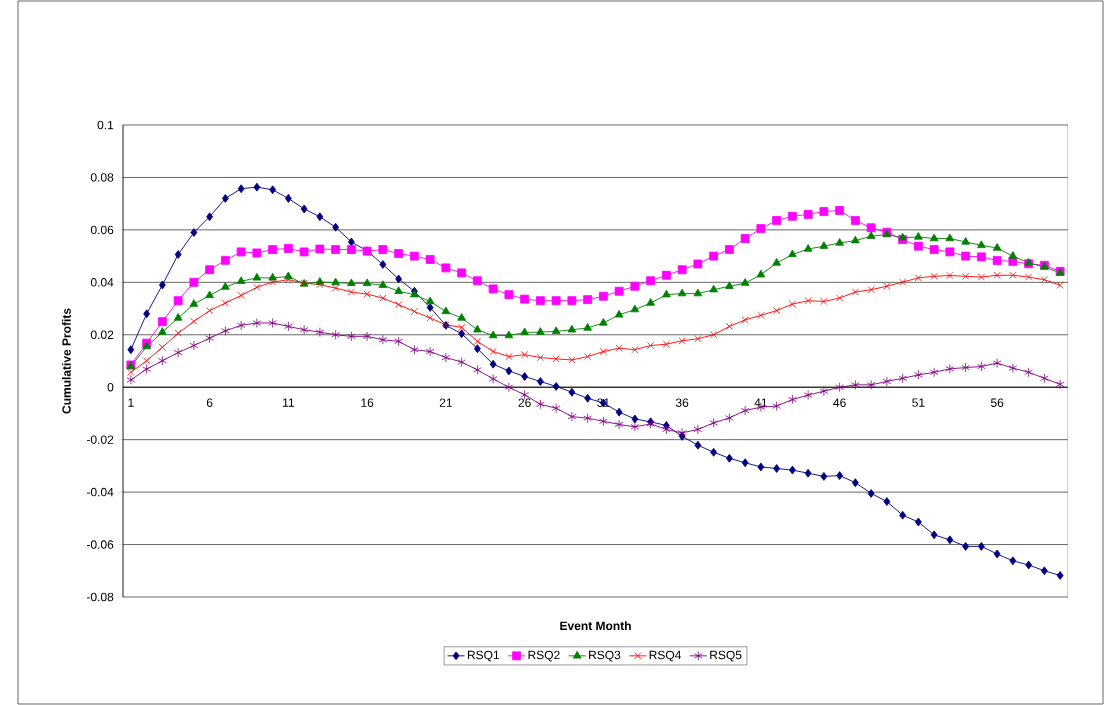  Describe the element at coordinates (110, 387) in the screenshot. I see `y-tick-label: 0` at that location.